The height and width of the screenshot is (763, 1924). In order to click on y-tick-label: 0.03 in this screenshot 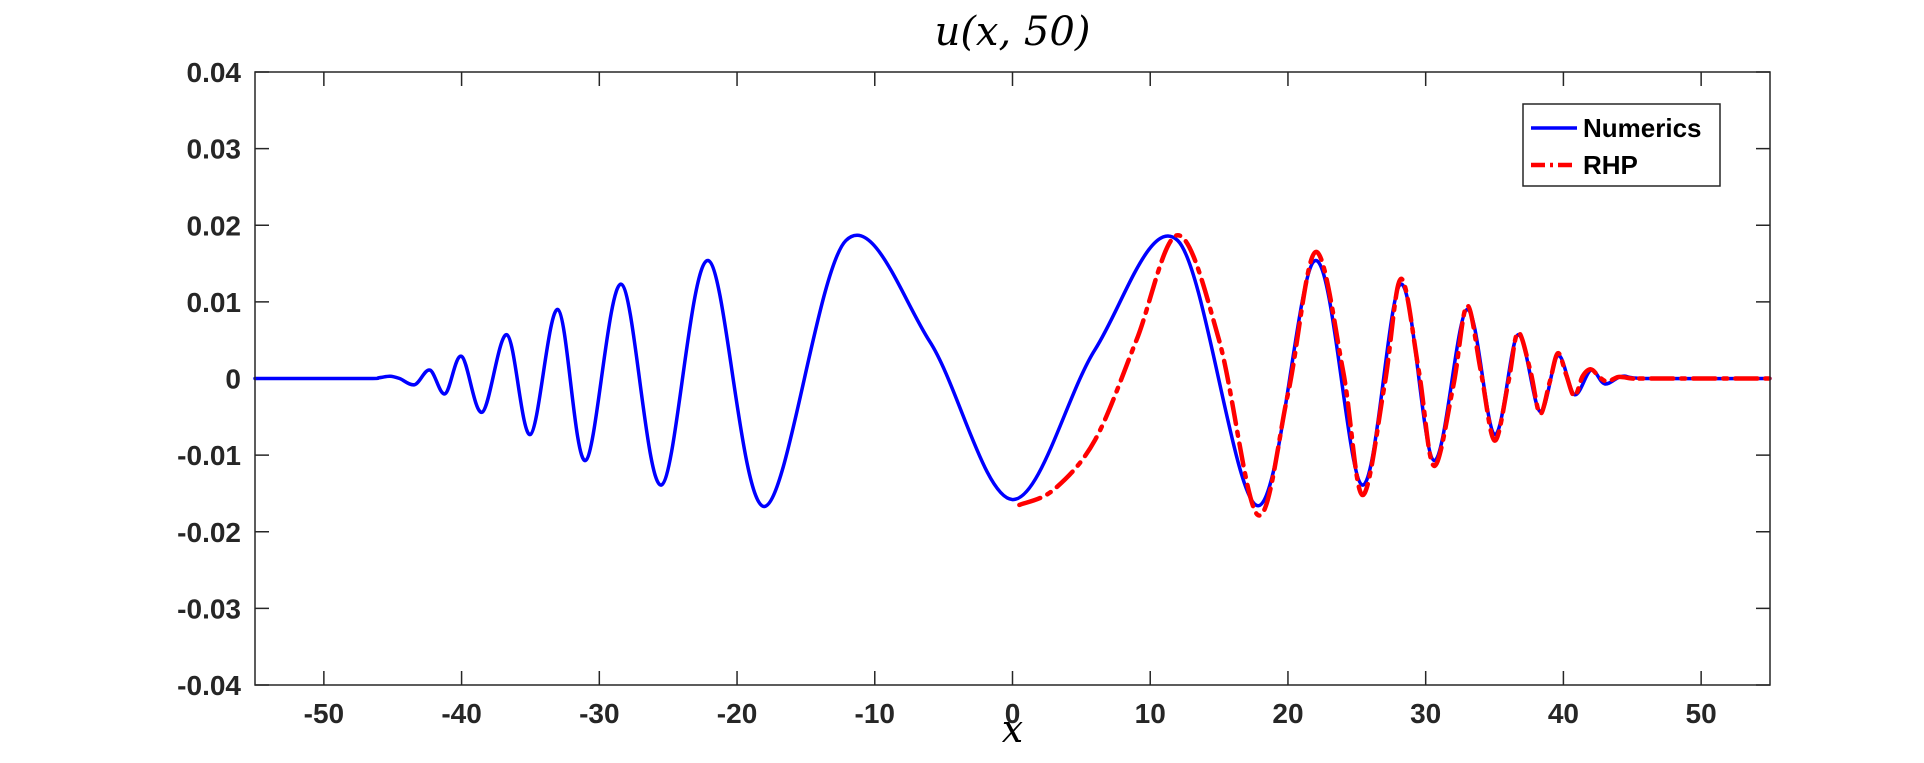, I will do `click(214, 149)`.